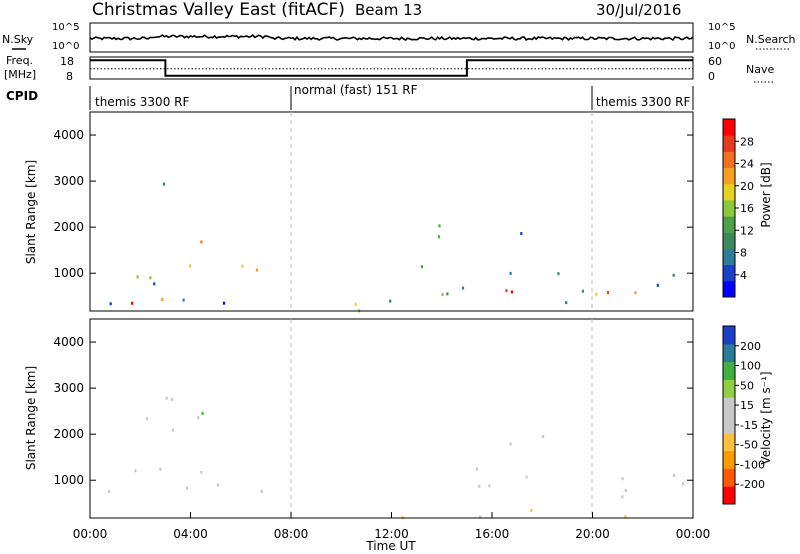  What do you see at coordinates (69, 76) in the screenshot?
I see `freq-tick-bottom: 8` at bounding box center [69, 76].